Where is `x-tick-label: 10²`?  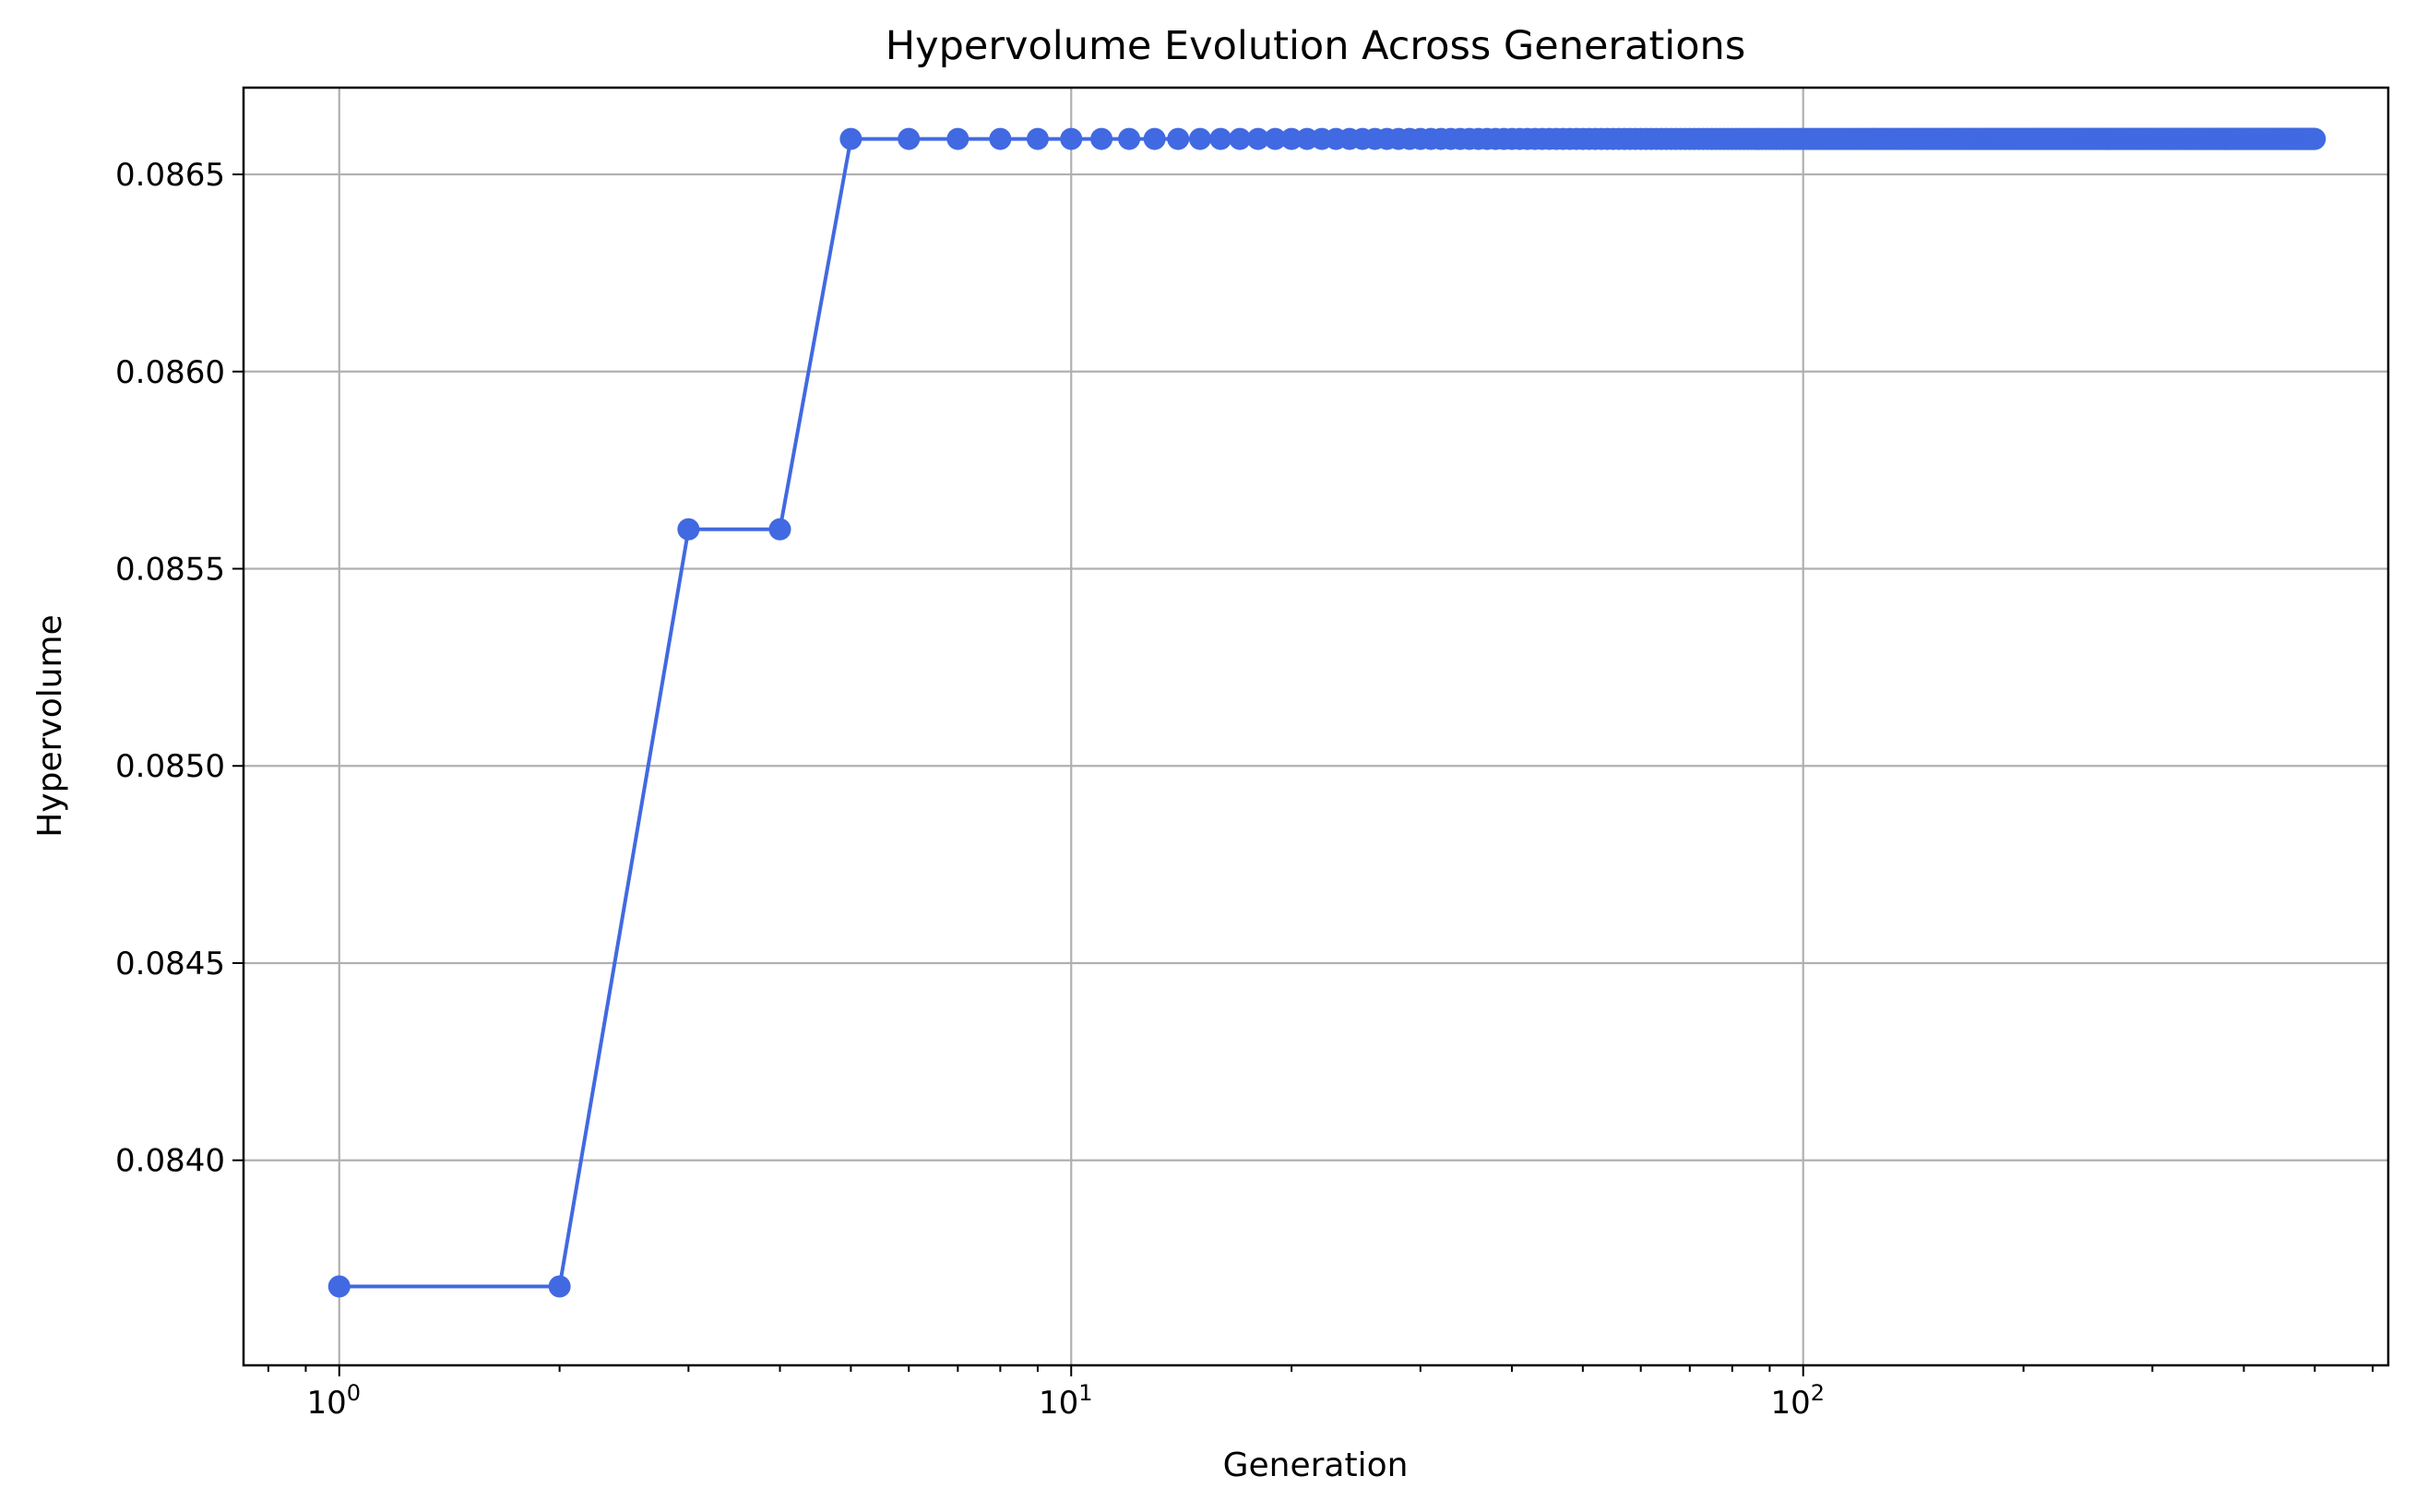 x-tick-label: 10² is located at coordinates (1798, 1401).